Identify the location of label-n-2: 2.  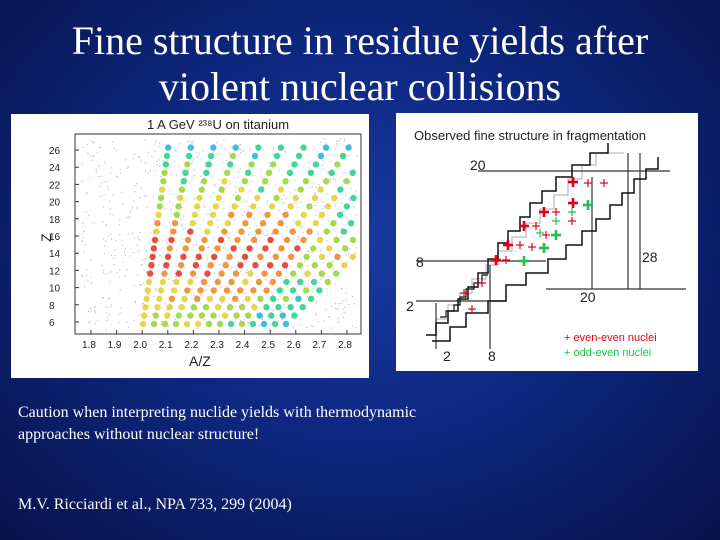
(447, 356).